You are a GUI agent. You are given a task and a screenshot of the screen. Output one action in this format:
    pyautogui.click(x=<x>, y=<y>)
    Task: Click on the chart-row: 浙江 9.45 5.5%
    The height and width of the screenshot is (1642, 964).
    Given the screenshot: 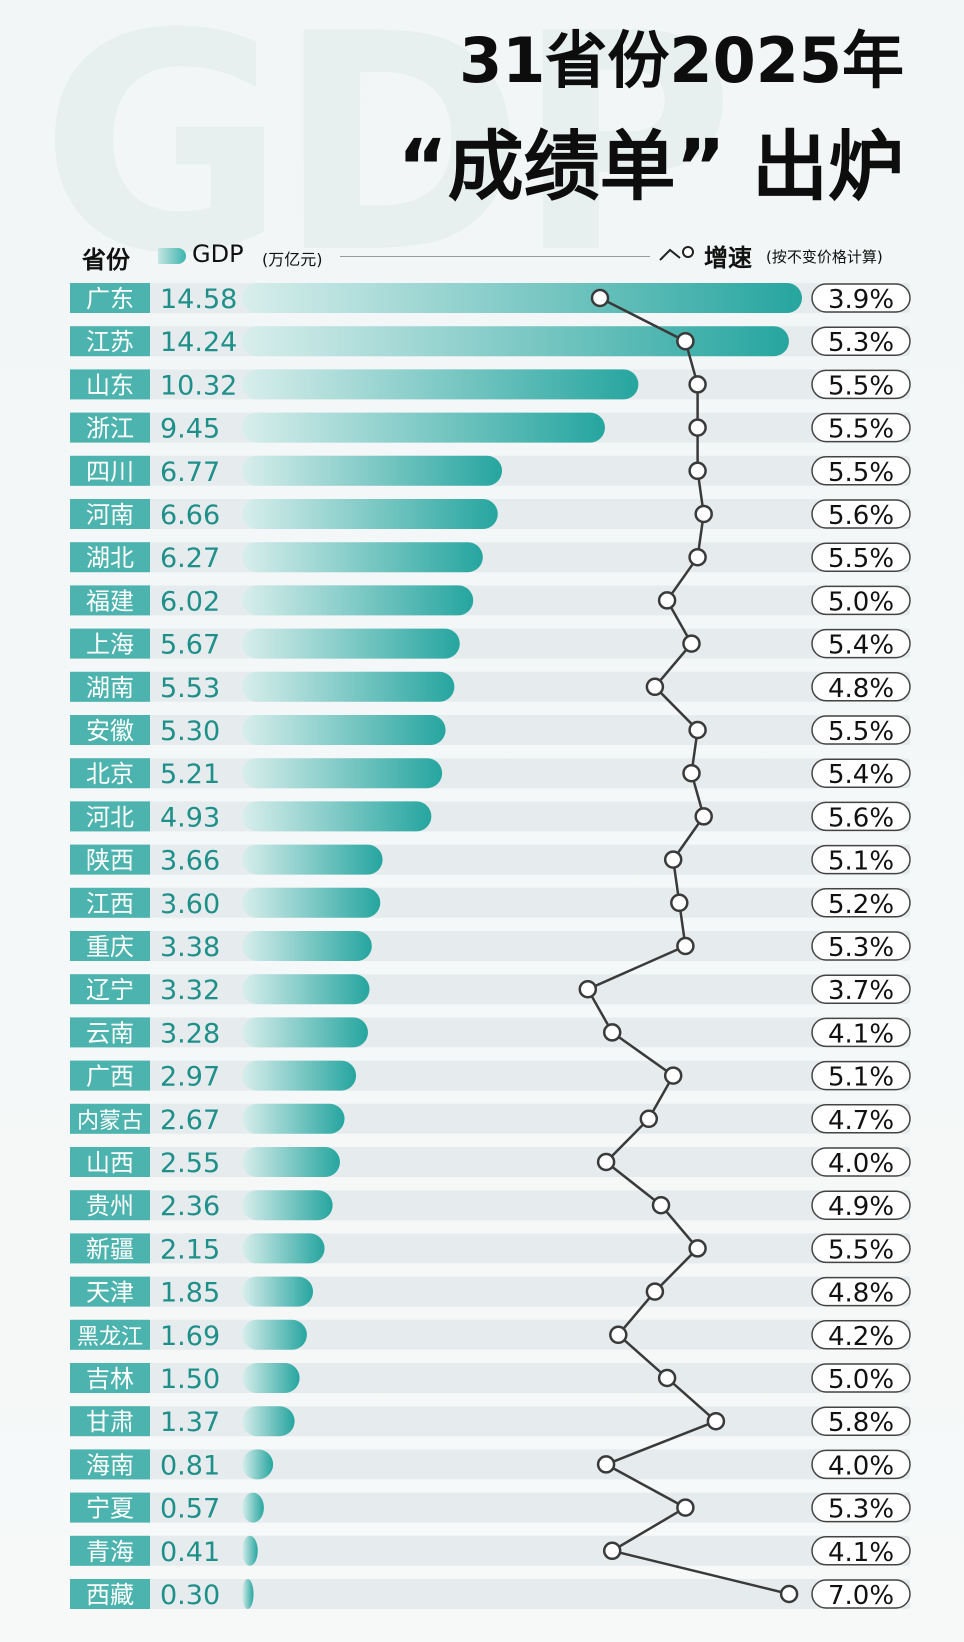 What is the action you would take?
    pyautogui.click(x=490, y=428)
    